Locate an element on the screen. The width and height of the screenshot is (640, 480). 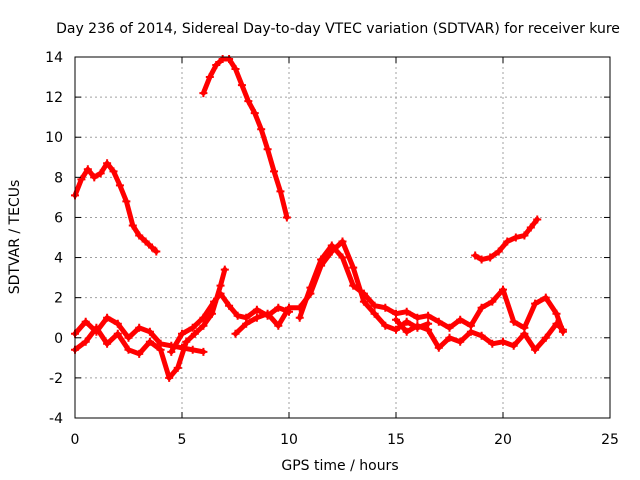
y-axis-label: SDTVAR / TECUs is located at coordinates (15, 237).